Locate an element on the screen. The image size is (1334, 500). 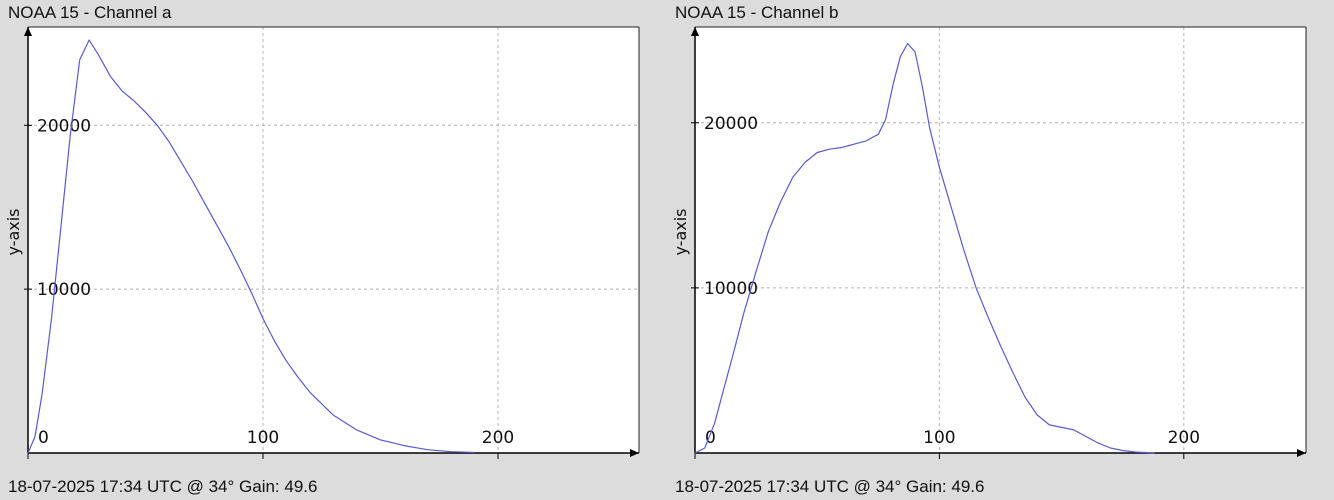
chart-title: NOAA 15 - Channel b is located at coordinates (757, 12).